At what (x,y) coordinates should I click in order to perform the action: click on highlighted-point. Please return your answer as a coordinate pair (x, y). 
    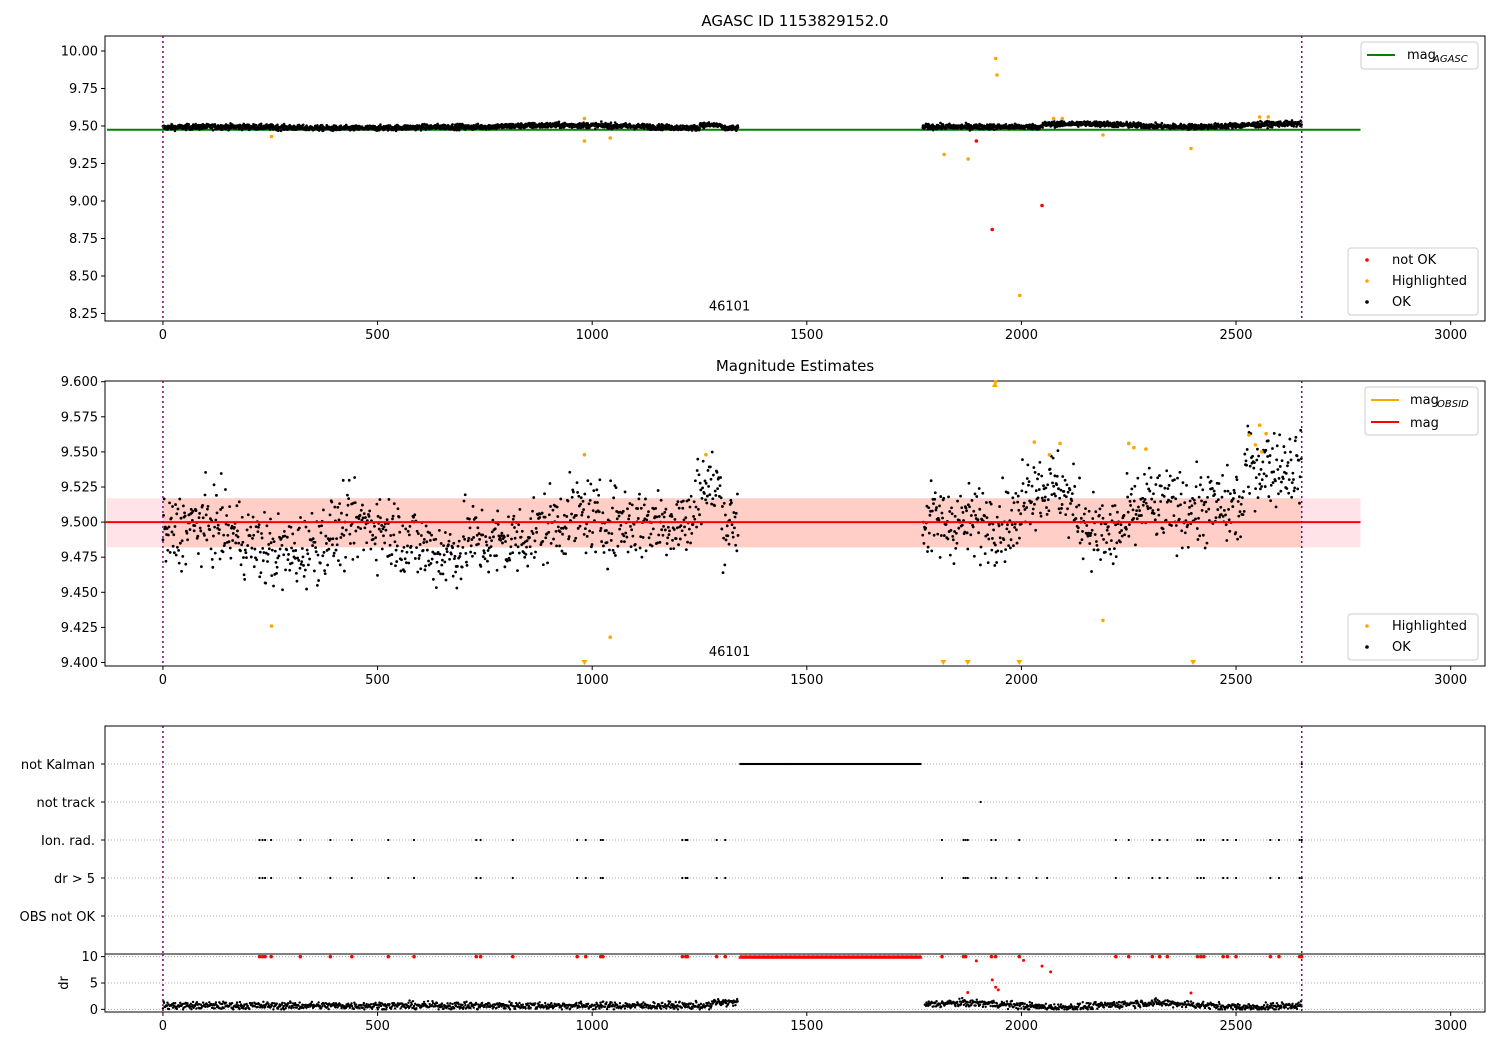
    Looking at the image, I should click on (271, 136).